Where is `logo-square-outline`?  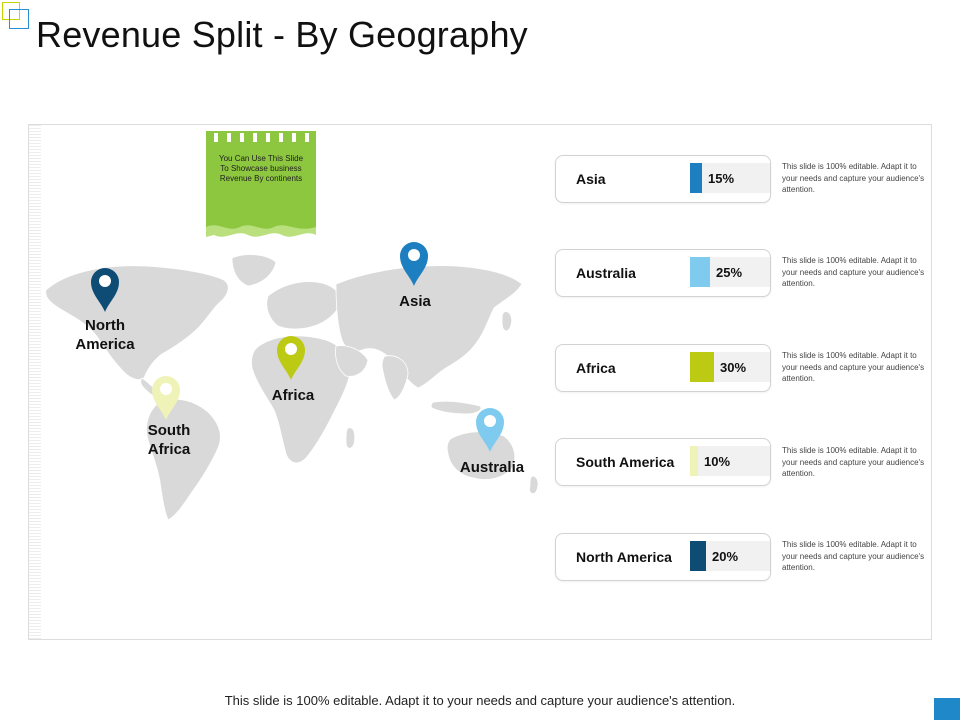 logo-square-outline is located at coordinates (11, 11).